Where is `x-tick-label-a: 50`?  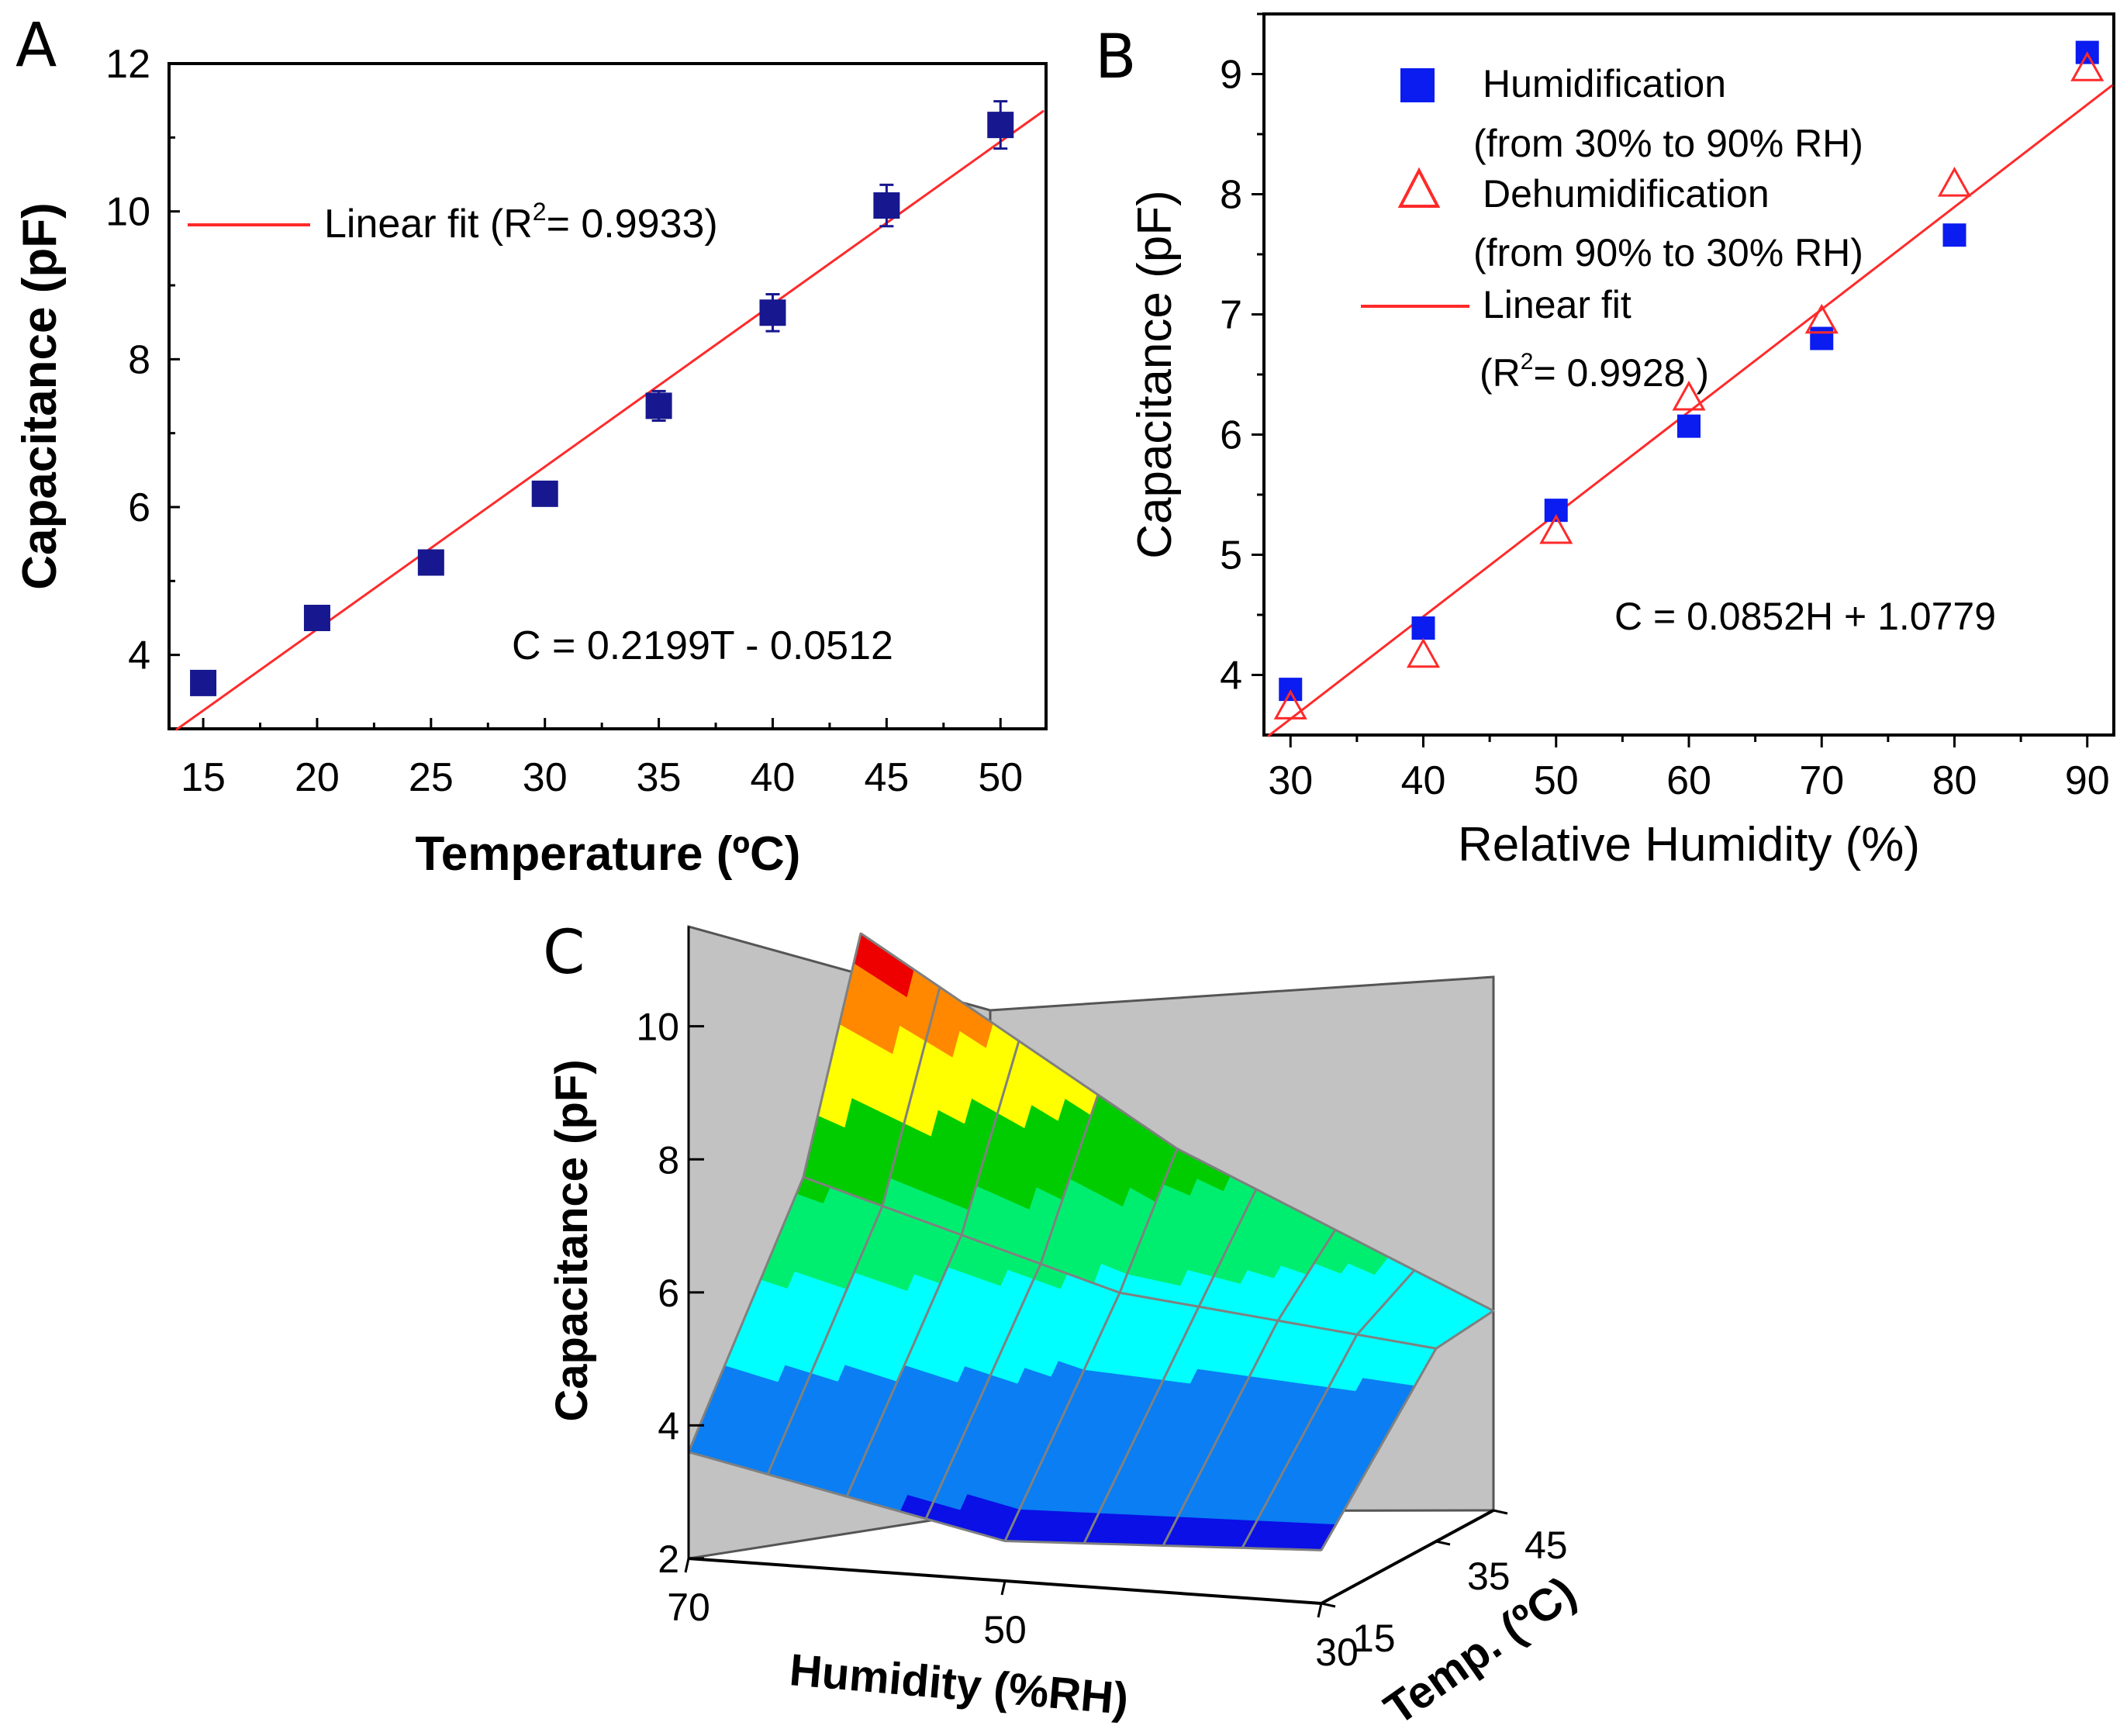 x-tick-label-a: 50 is located at coordinates (1000, 777).